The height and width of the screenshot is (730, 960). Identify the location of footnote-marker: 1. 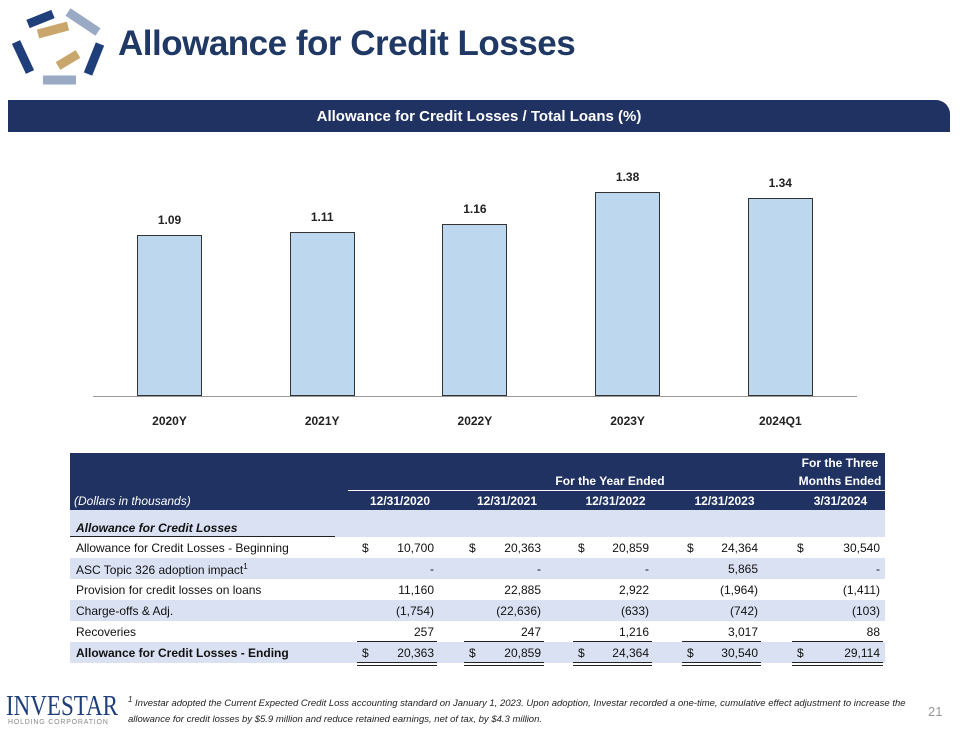
(130, 699).